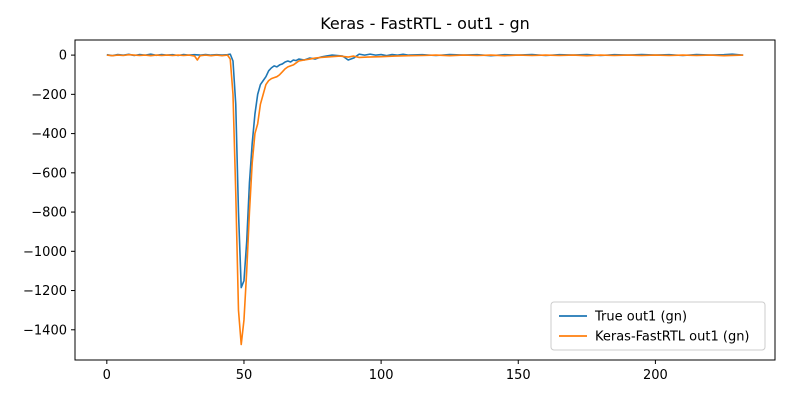 This screenshot has height=400, width=800. I want to click on y-tick-label: 0, so click(63, 56).